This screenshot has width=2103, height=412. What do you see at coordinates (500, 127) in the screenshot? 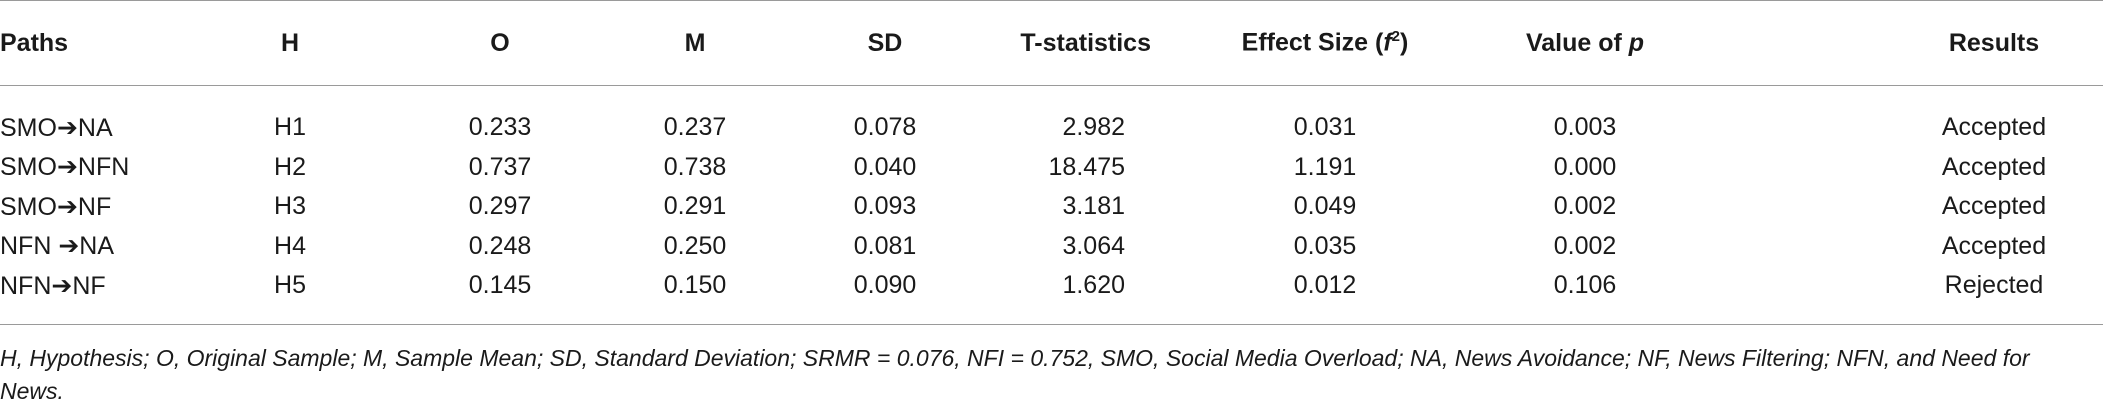
I see `cell-o: 0.233` at bounding box center [500, 127].